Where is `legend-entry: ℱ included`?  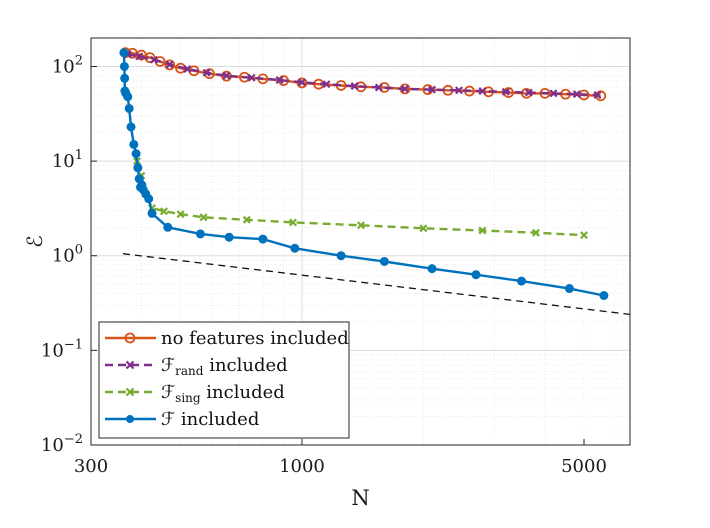
legend-entry: ℱ included is located at coordinates (182, 419).